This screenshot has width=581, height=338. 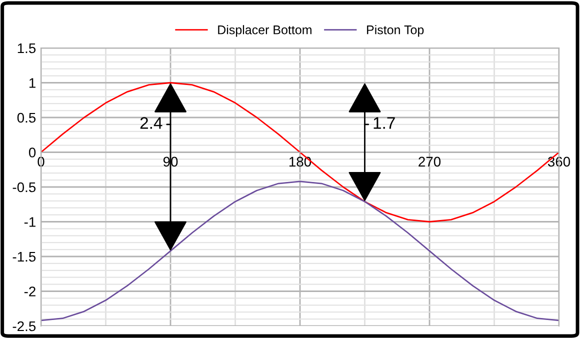 What do you see at coordinates (24, 187) in the screenshot?
I see `y-tick-label: -0.5` at bounding box center [24, 187].